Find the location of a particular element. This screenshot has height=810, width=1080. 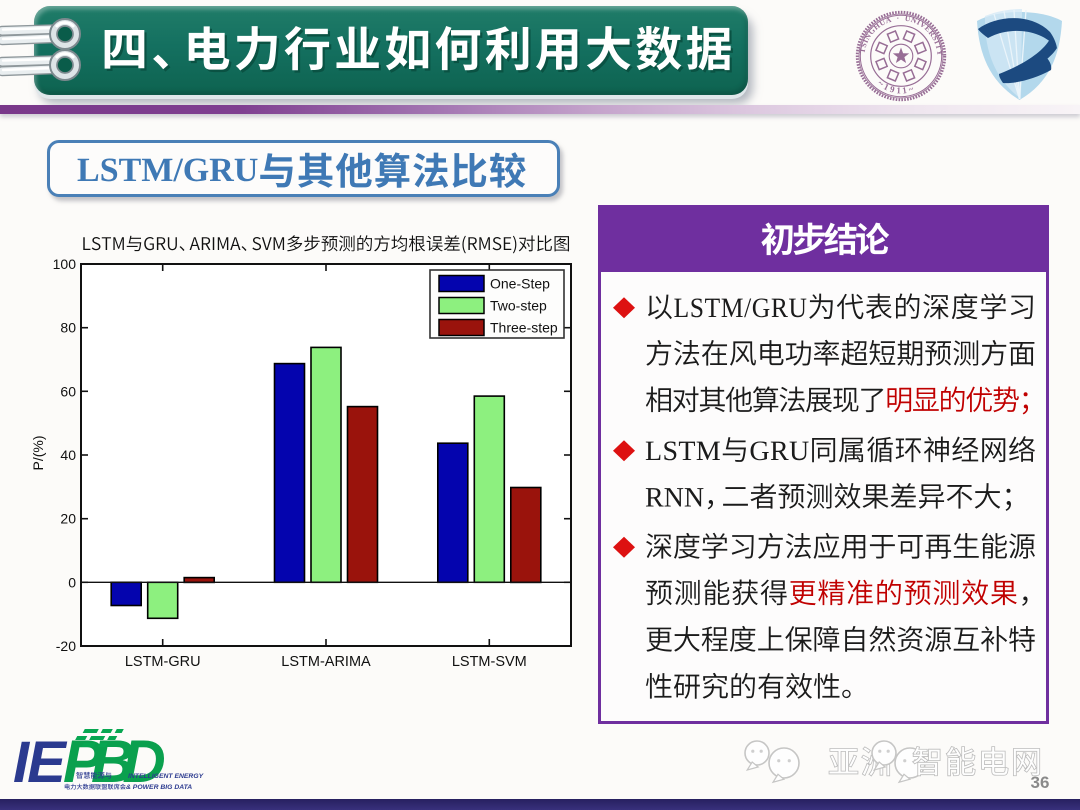

svg-text: One-Step is located at coordinates (520, 284).